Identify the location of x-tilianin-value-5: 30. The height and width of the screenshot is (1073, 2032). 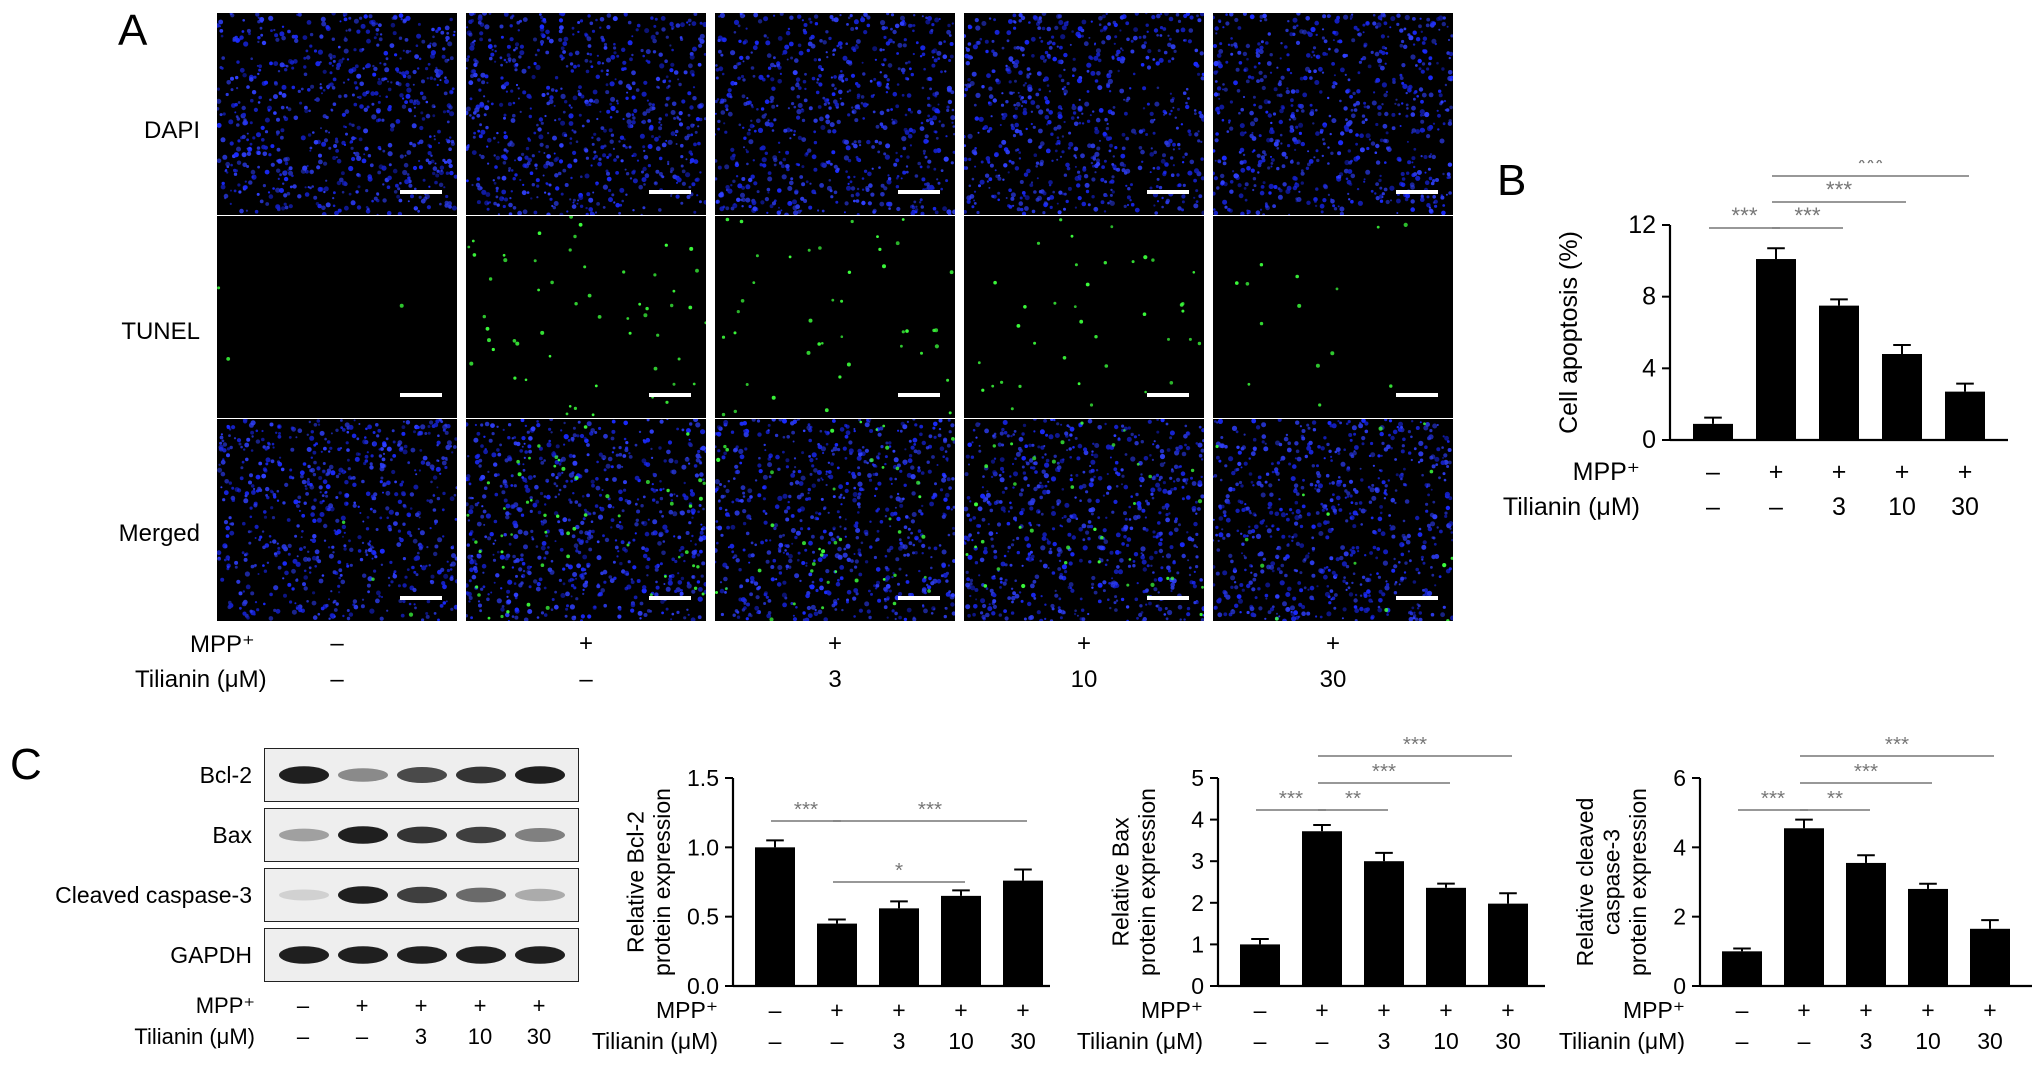
(1508, 1041).